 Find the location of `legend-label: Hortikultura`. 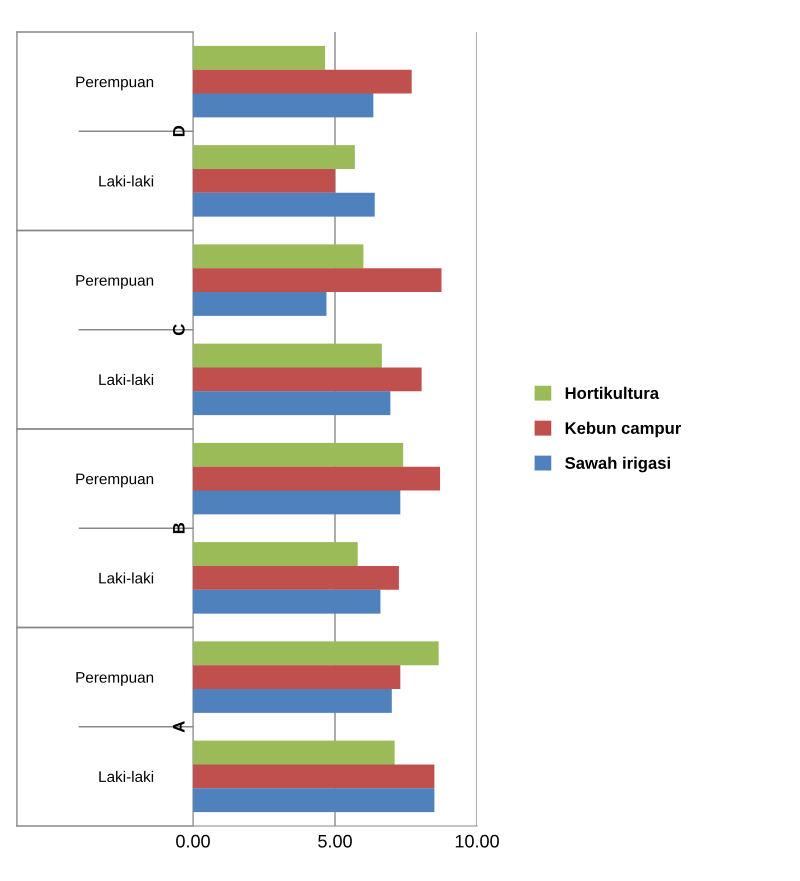

legend-label: Hortikultura is located at coordinates (613, 393).